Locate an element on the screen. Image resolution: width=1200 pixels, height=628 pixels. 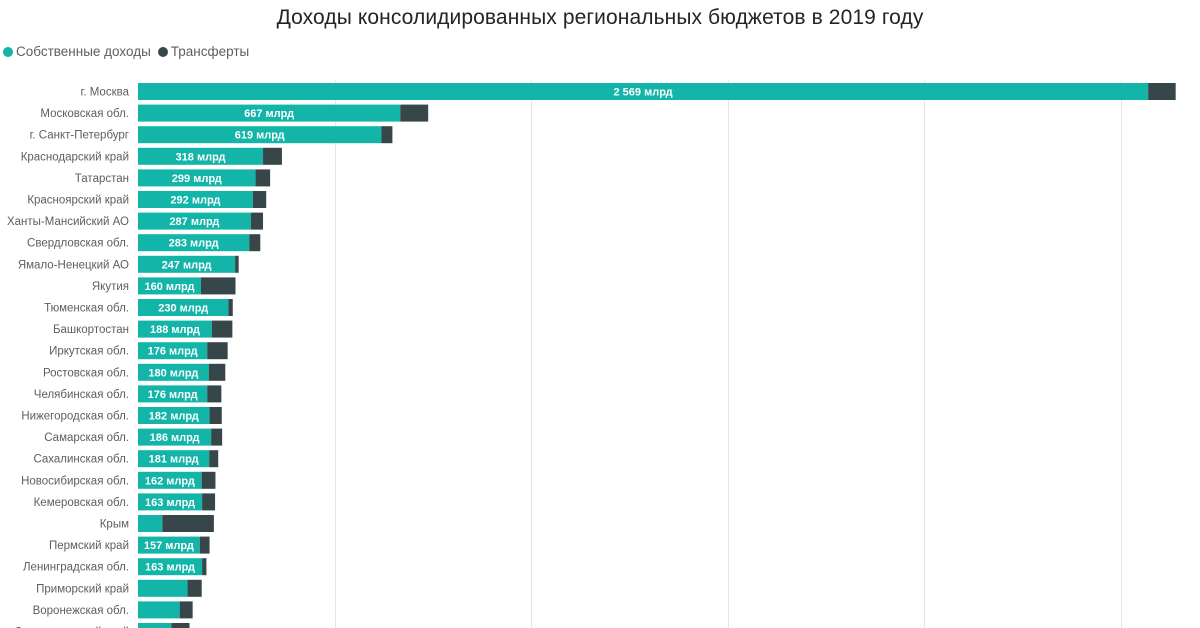
category-label: Крым is located at coordinates (114, 525).